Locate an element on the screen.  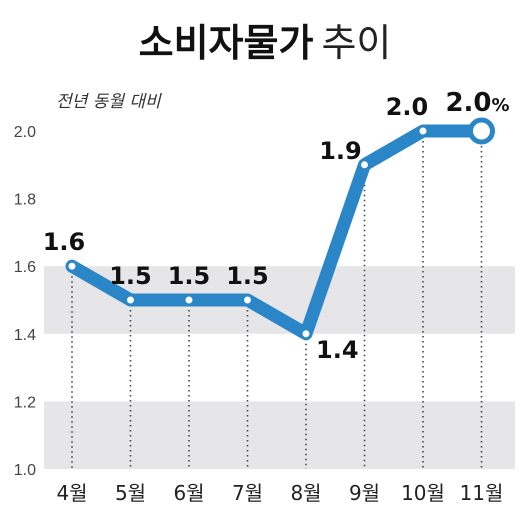
data-label: 2.0% is located at coordinates (477, 103).